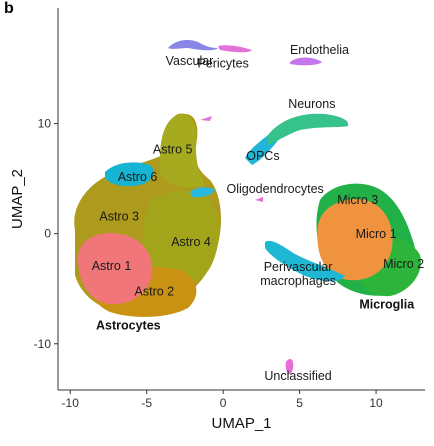 The image size is (434, 446). What do you see at coordinates (155, 291) in the screenshot?
I see `cluster-label-astro-2: Astro 2` at bounding box center [155, 291].